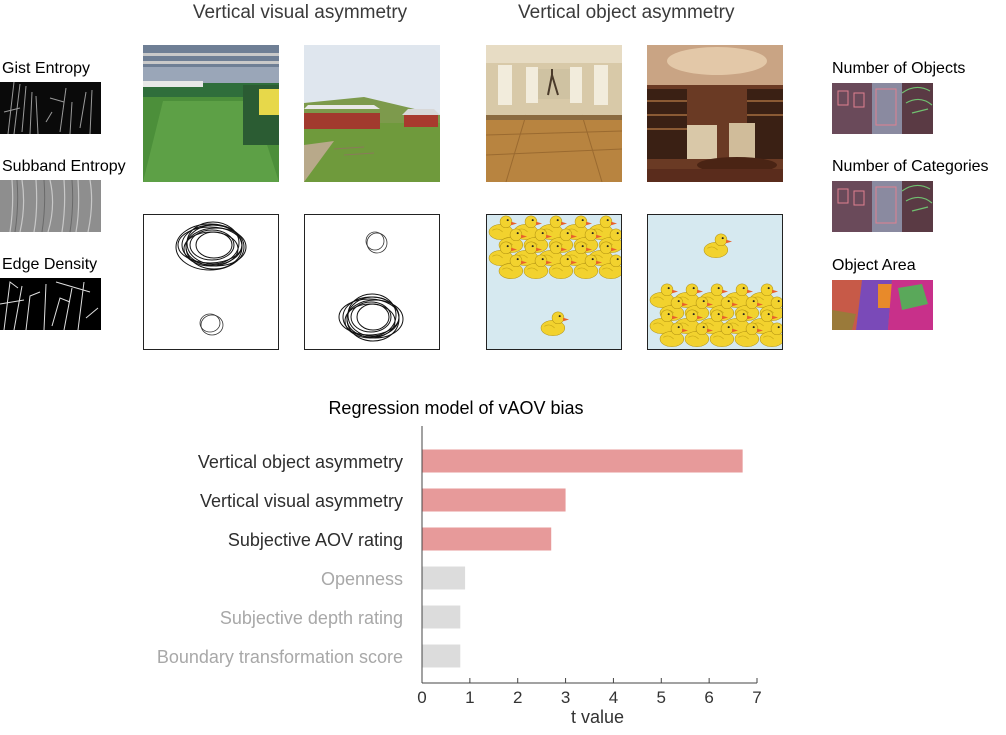 The image size is (1006, 735). Describe the element at coordinates (715, 282) in the screenshot. I see `duck-panel-bottom-heavy` at that location.